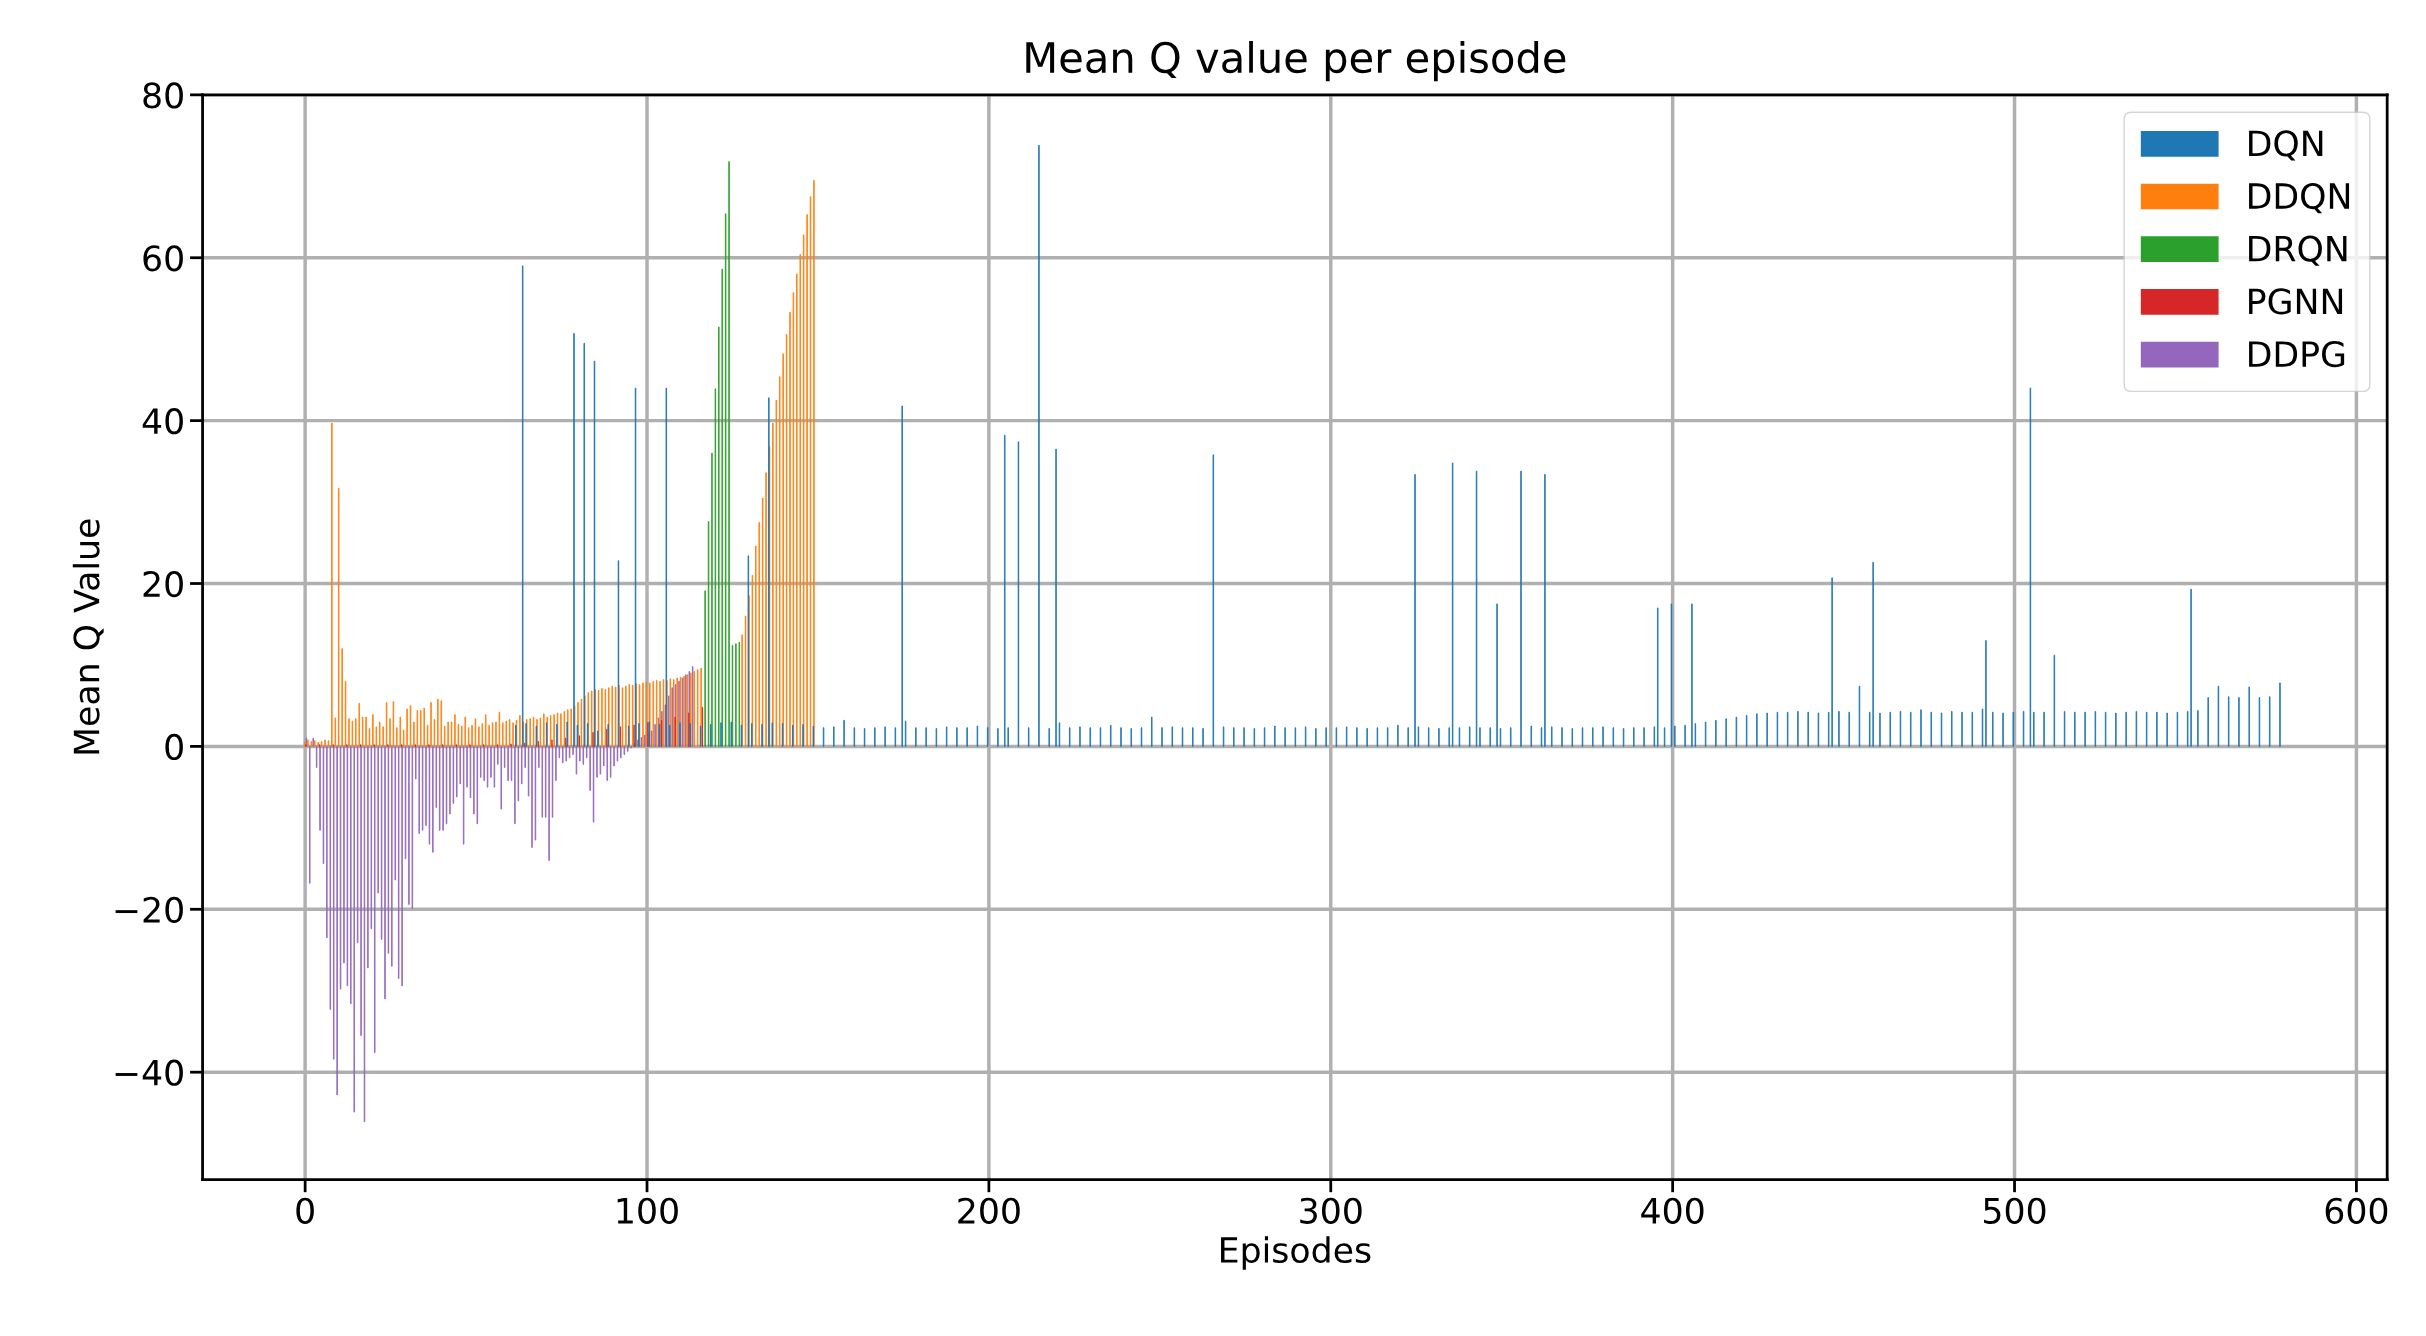  I want to click on legend-label: DQN, so click(2286, 145).